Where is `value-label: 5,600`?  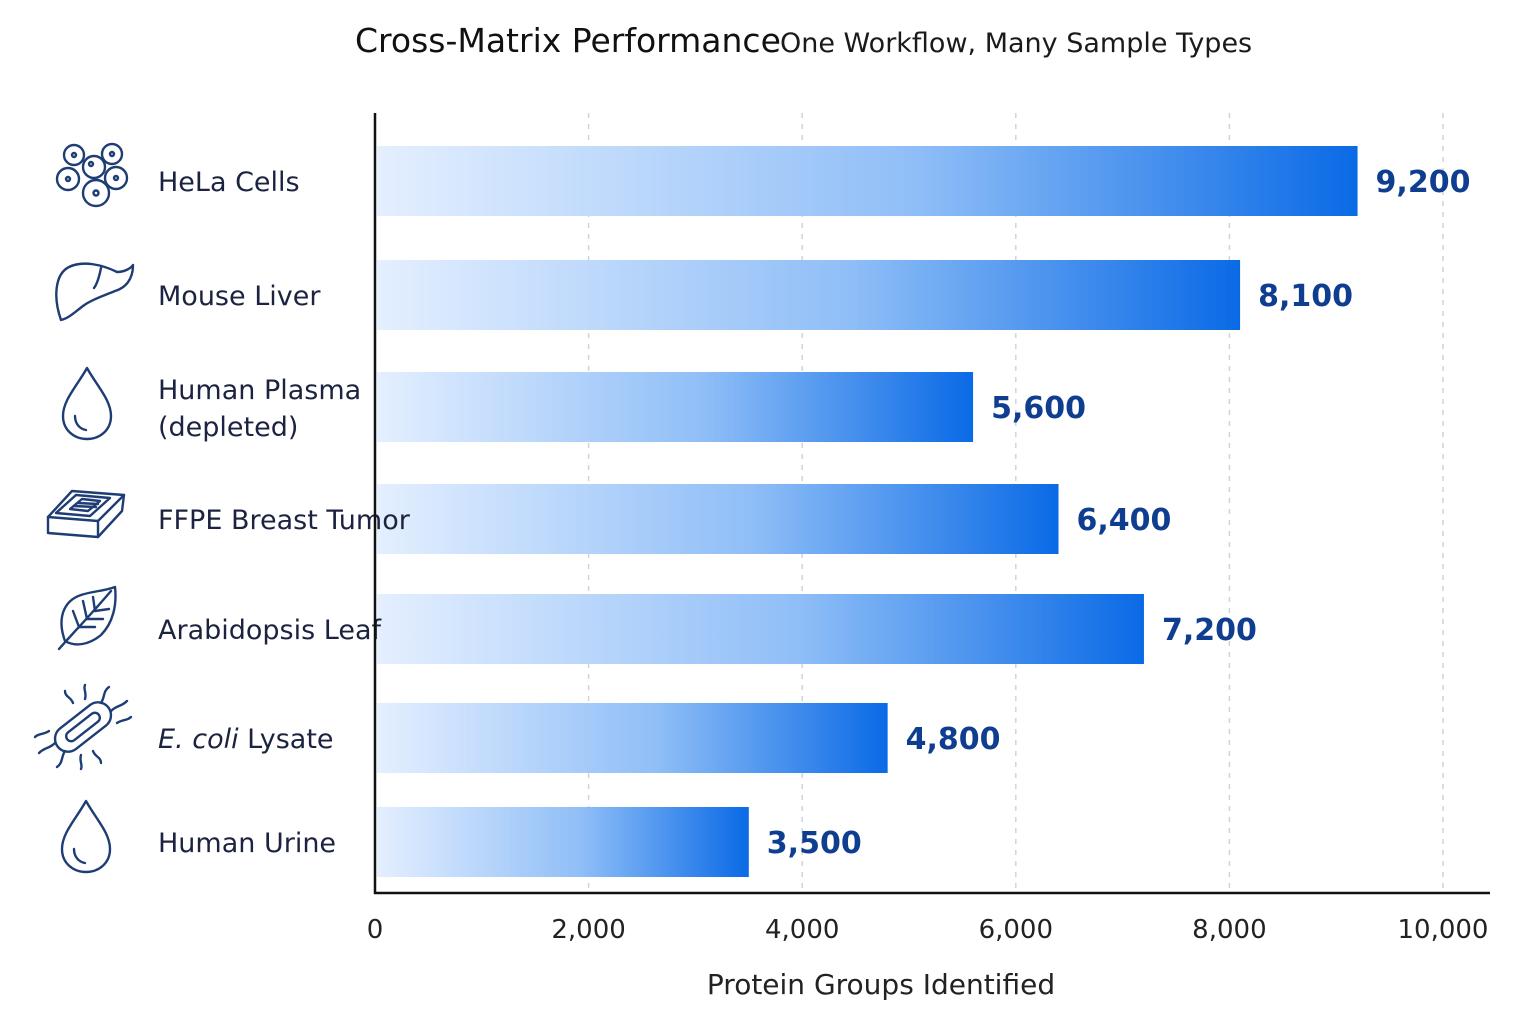
value-label: 5,600 is located at coordinates (1038, 408).